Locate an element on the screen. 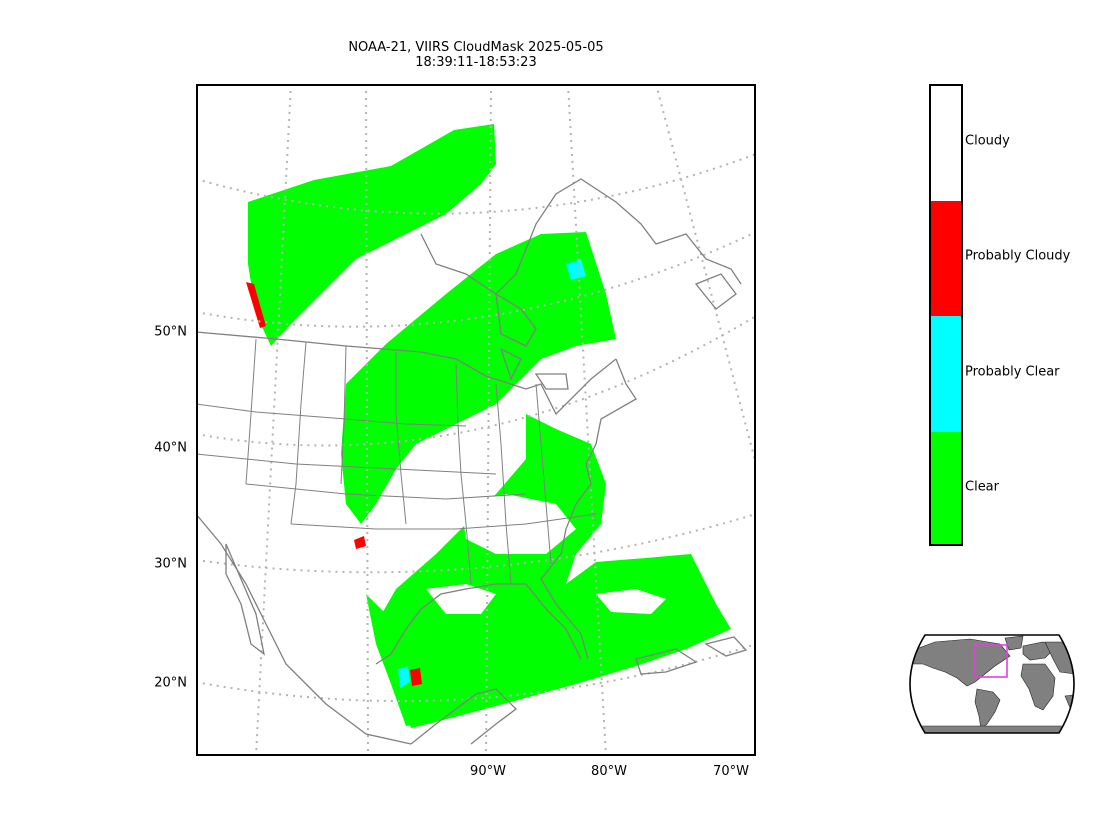  cloudy-patch-great-lakes is located at coordinates (403, 310).